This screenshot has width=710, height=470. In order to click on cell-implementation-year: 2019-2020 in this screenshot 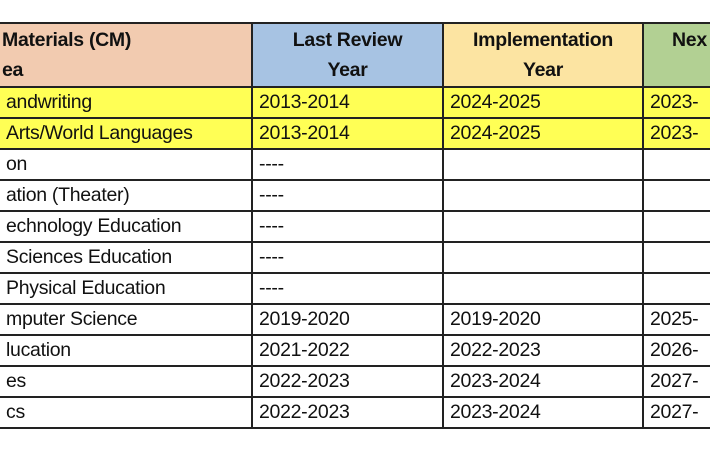, I will do `click(543, 319)`.